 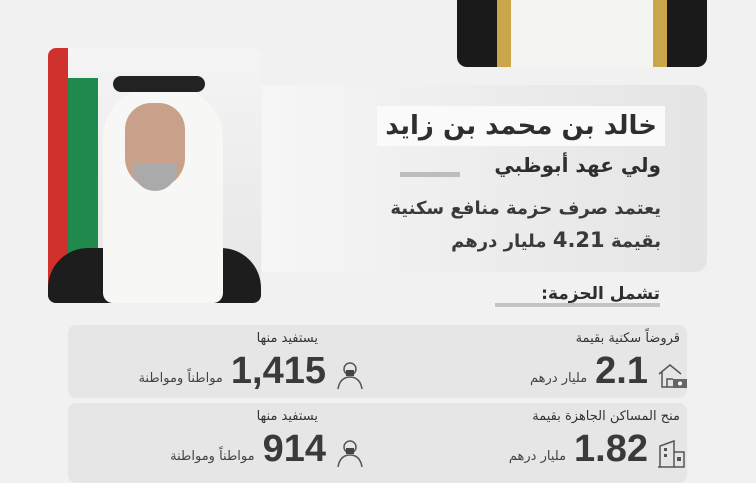 What do you see at coordinates (521, 126) in the screenshot?
I see `person-name: خالد بن محمد بن زايد` at bounding box center [521, 126].